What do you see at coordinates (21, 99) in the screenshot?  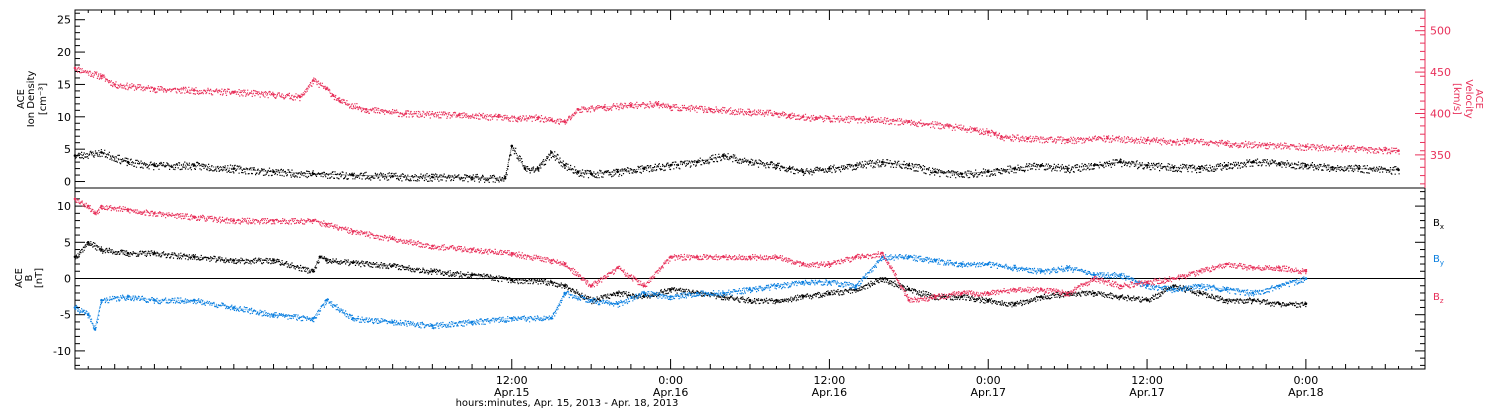 I see `top-left-ylabel-line1: ACE` at bounding box center [21, 99].